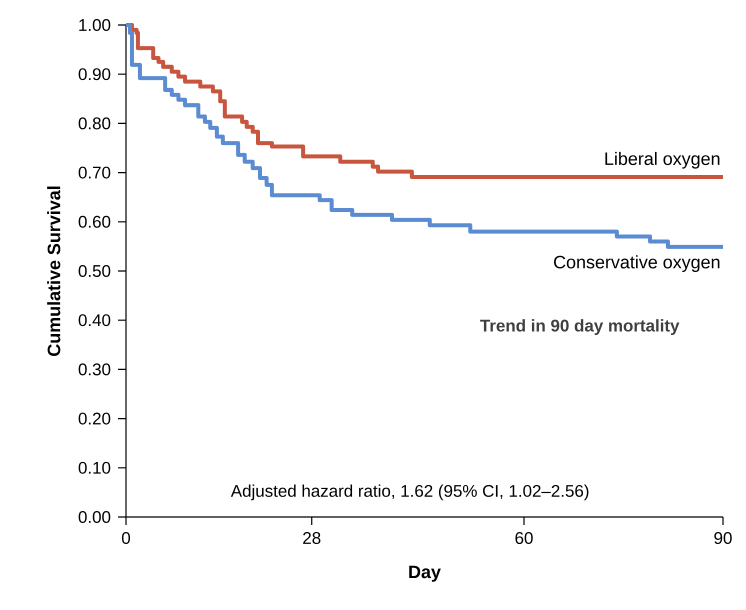  What do you see at coordinates (94, 418) in the screenshot?
I see `y-tick-label: 0.20` at bounding box center [94, 418].